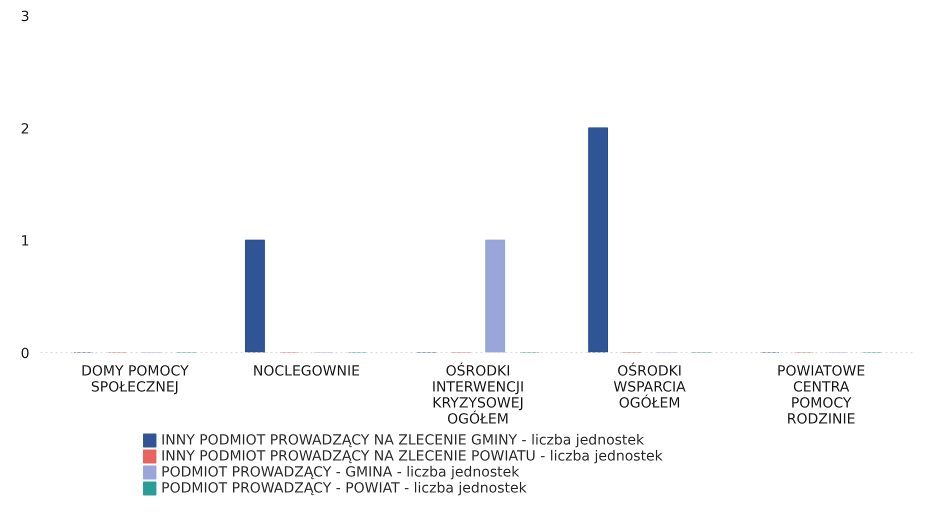 The width and height of the screenshot is (940, 523). Describe the element at coordinates (412, 456) in the screenshot. I see `legend-label: INNY PODMIOT PROWADZĄCY NA ZLECENIE POWIATU - liczba jednostek` at that location.